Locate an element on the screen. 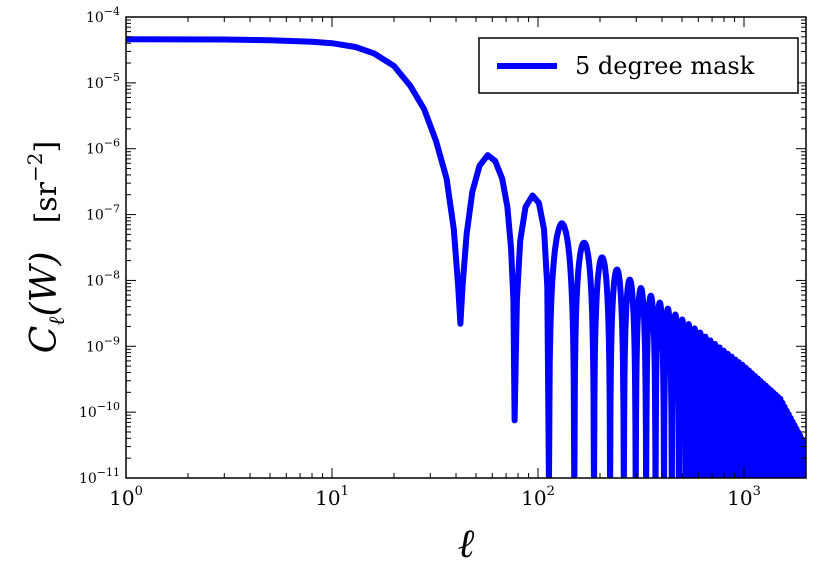 This screenshot has height=576, width=821. y-tick-label: 10⁻¹⁰ is located at coordinates (99, 410).